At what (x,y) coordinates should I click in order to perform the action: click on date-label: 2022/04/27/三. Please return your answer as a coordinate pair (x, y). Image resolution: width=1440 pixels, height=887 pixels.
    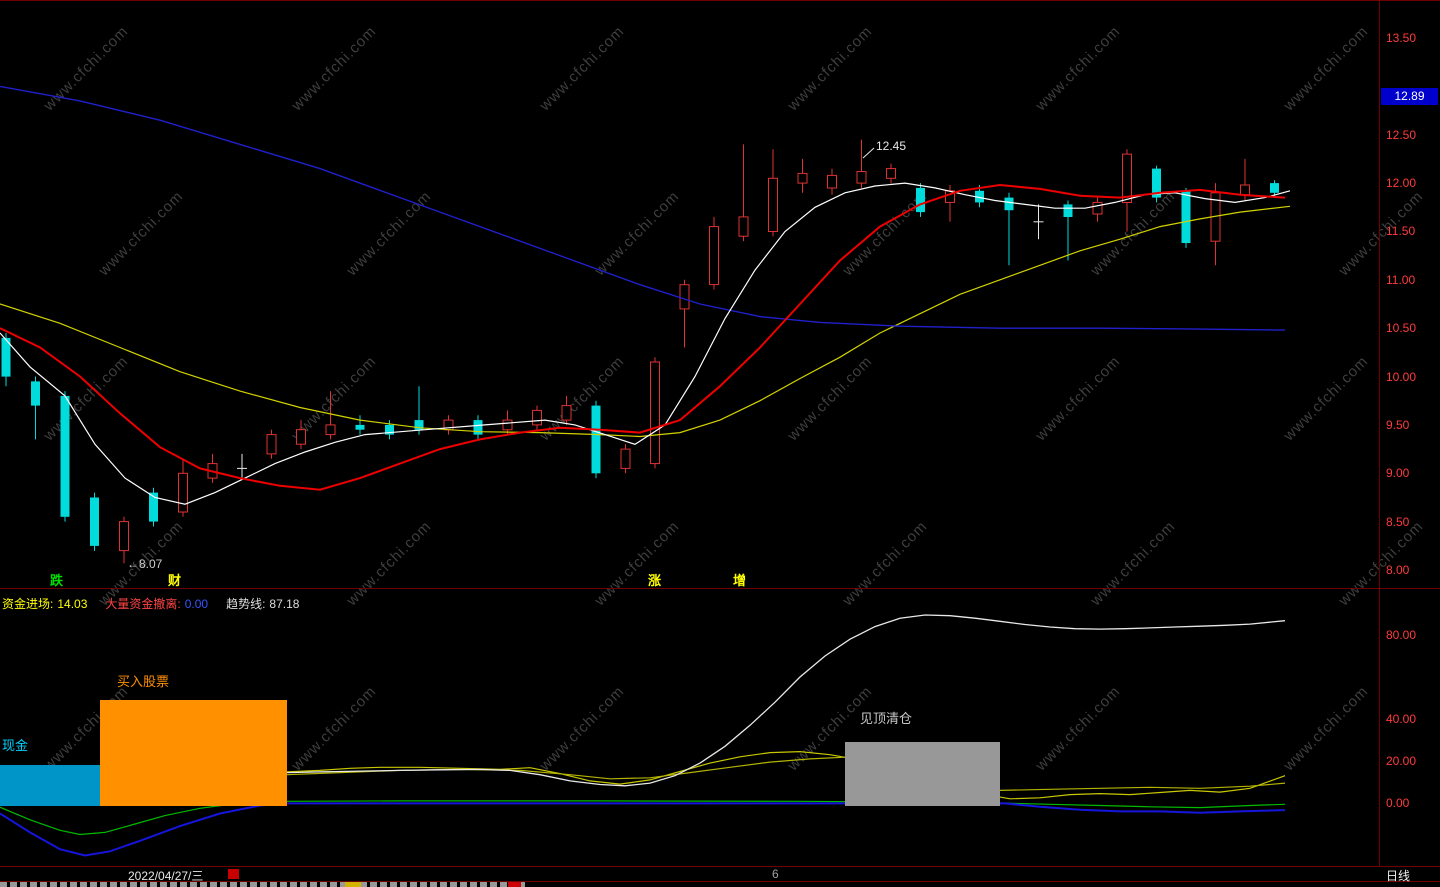
    Looking at the image, I should click on (166, 876).